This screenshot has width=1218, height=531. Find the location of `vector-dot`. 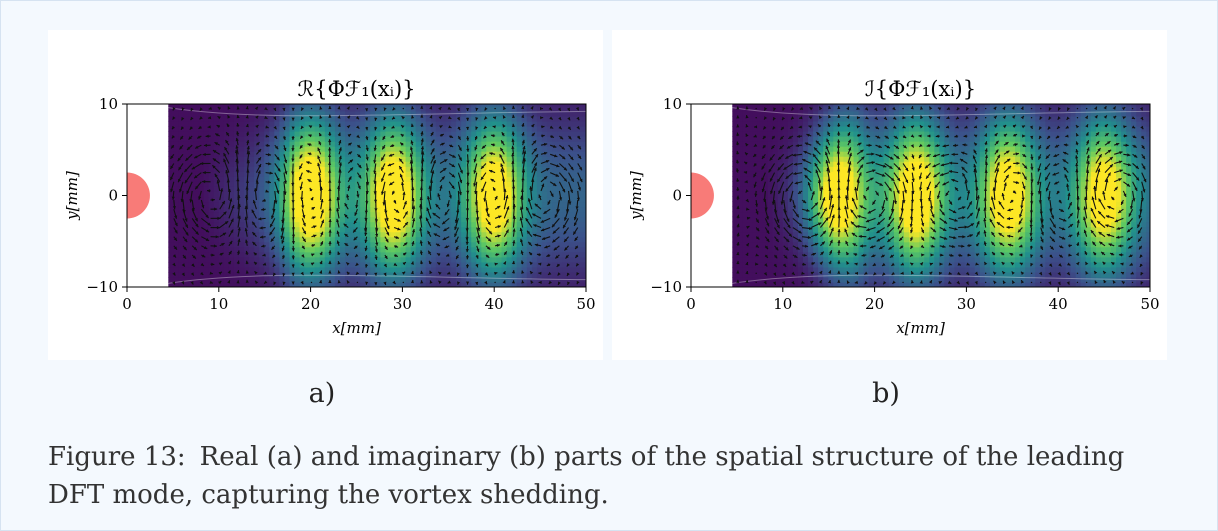

vector-dot is located at coordinates (495, 282).